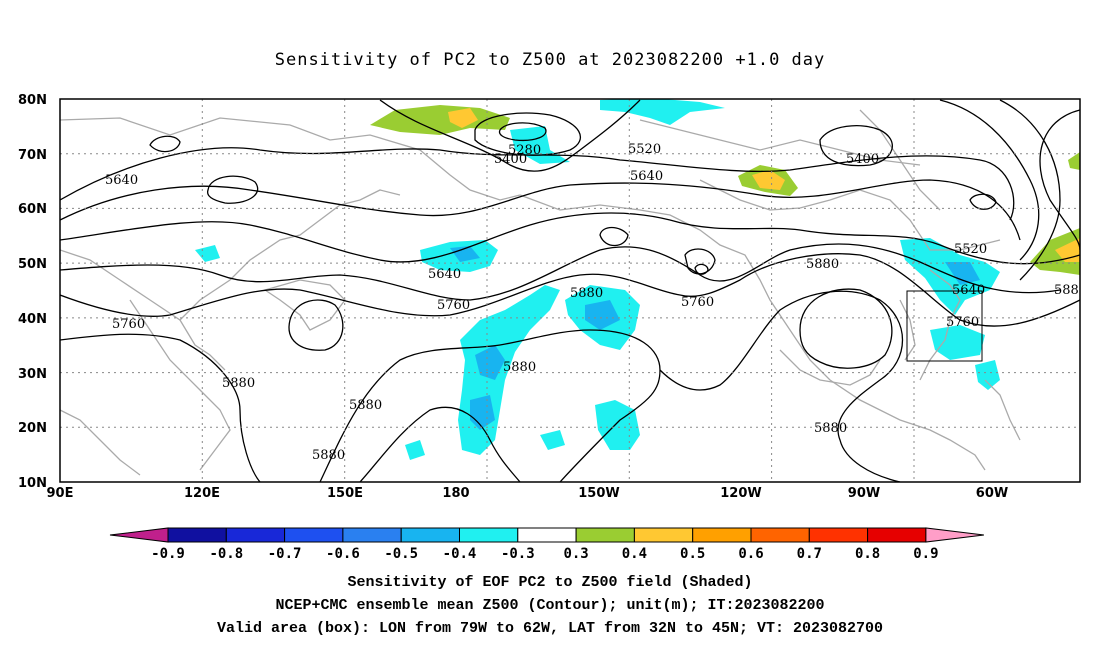 This screenshot has width=1100, height=650. What do you see at coordinates (518, 554) in the screenshot?
I see `colorbar-tick-label: -0.3` at bounding box center [518, 554].